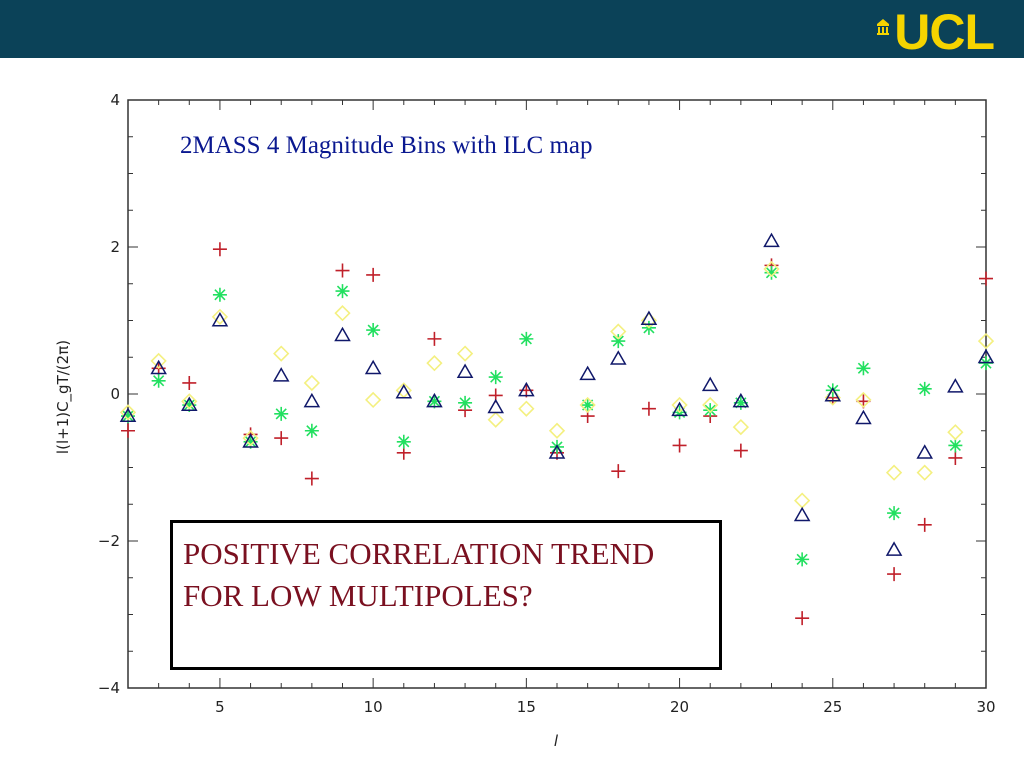 The width and height of the screenshot is (1024, 768). What do you see at coordinates (985, 707) in the screenshot?
I see `x-tick-label: 30` at bounding box center [985, 707].